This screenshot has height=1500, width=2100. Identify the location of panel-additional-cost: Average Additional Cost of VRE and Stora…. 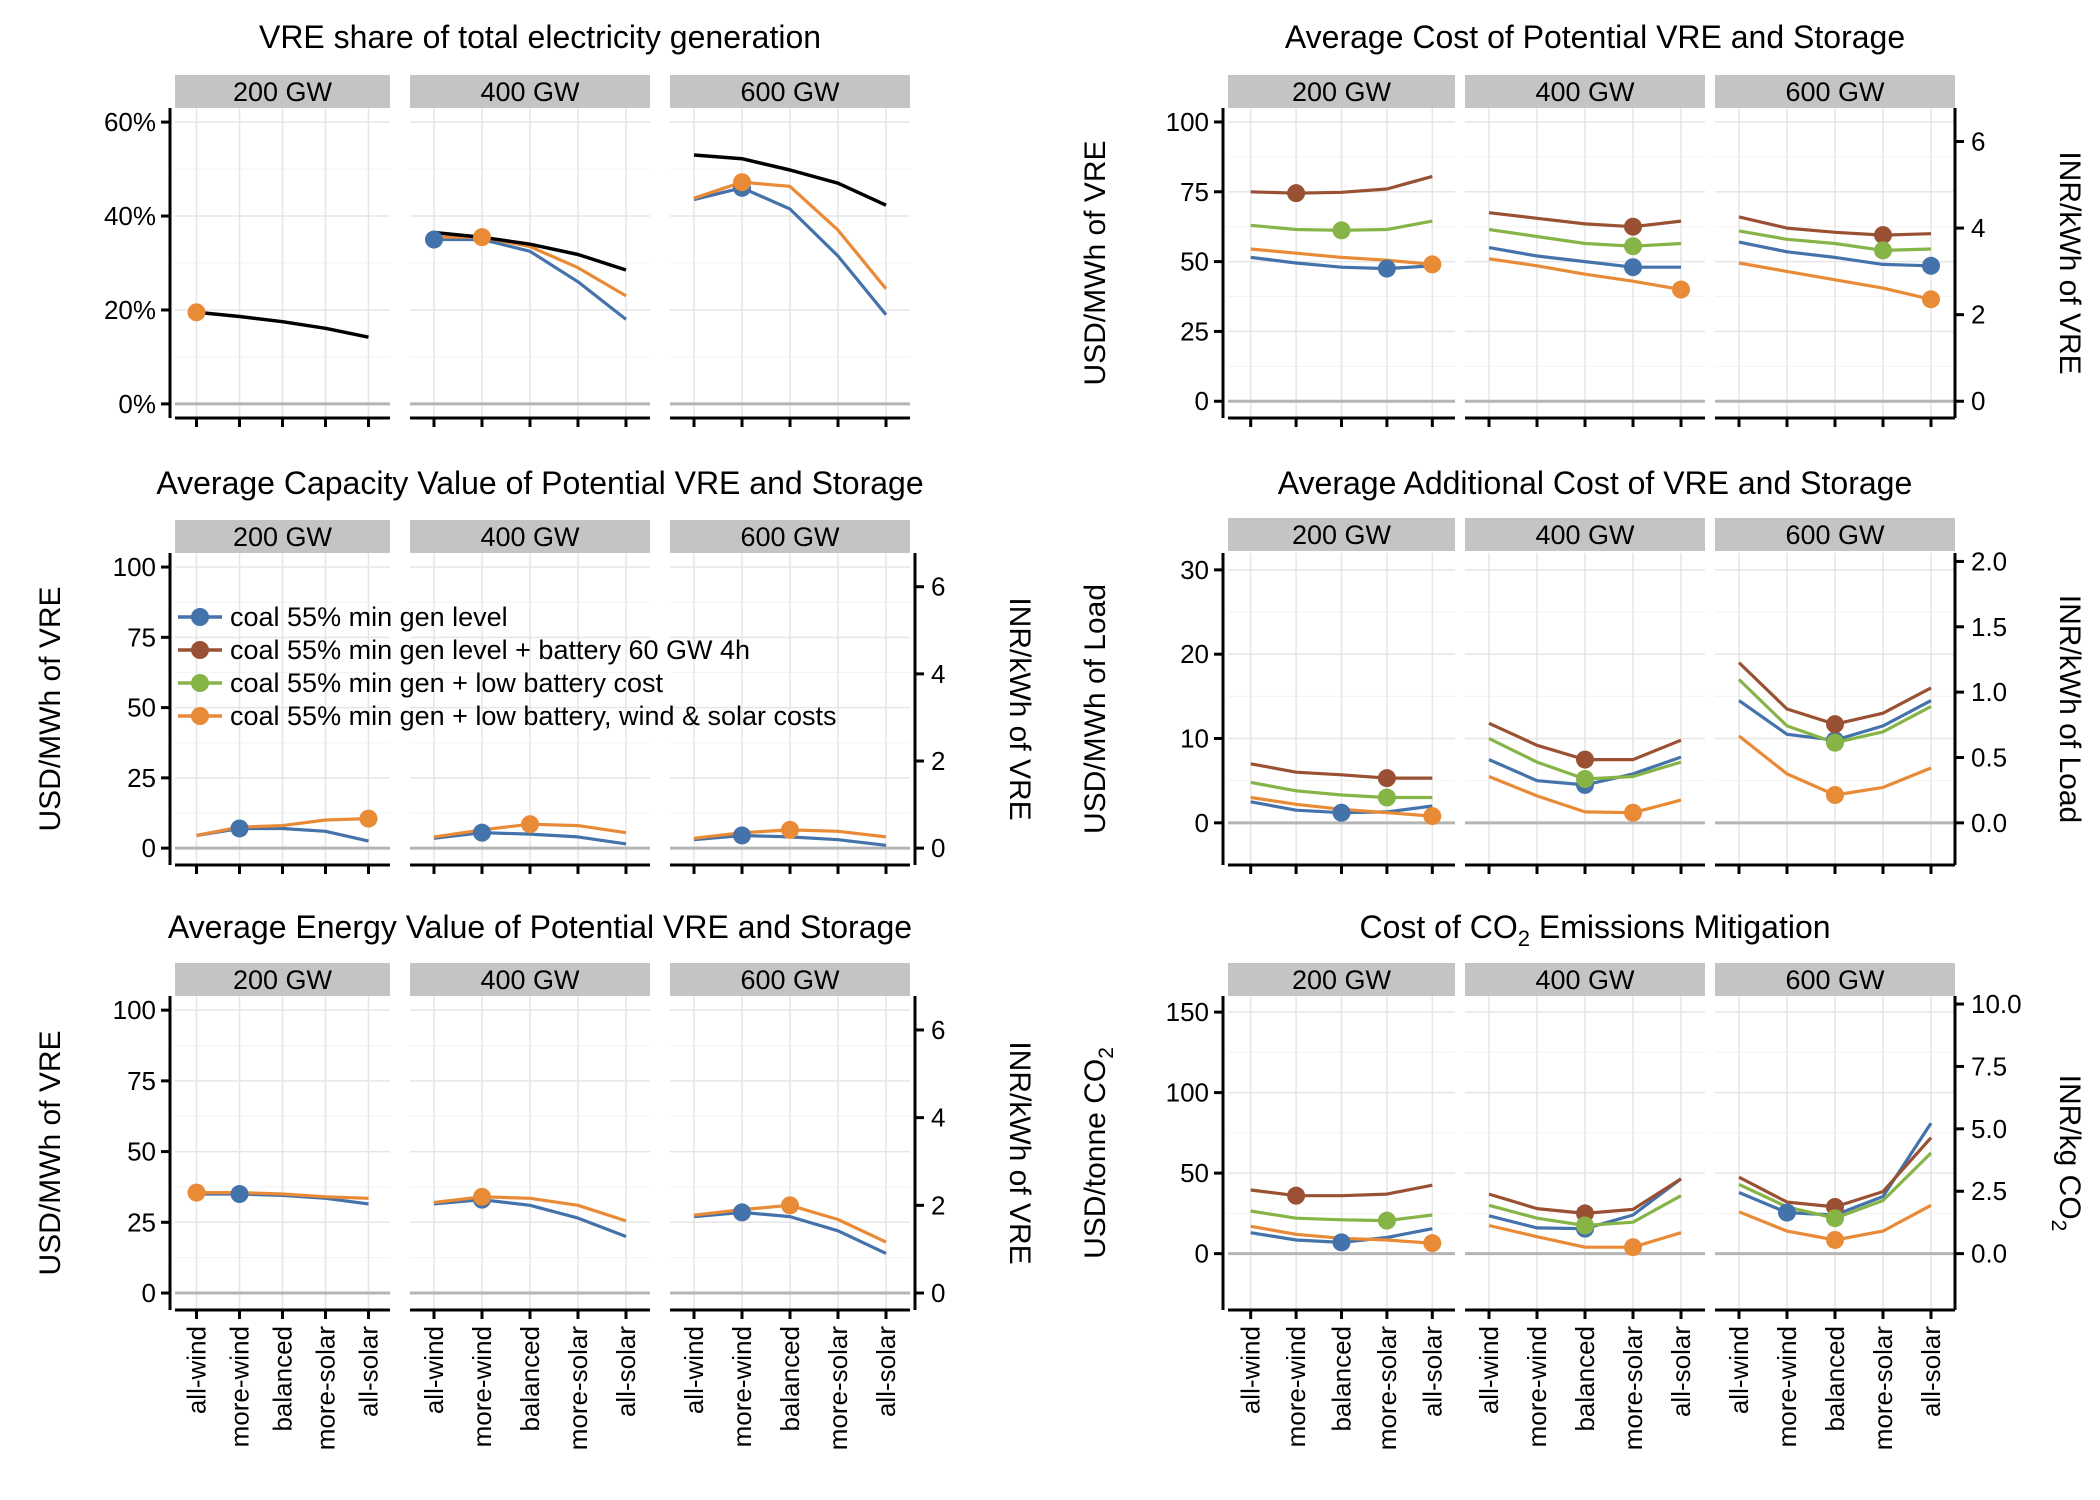
(1582, 669).